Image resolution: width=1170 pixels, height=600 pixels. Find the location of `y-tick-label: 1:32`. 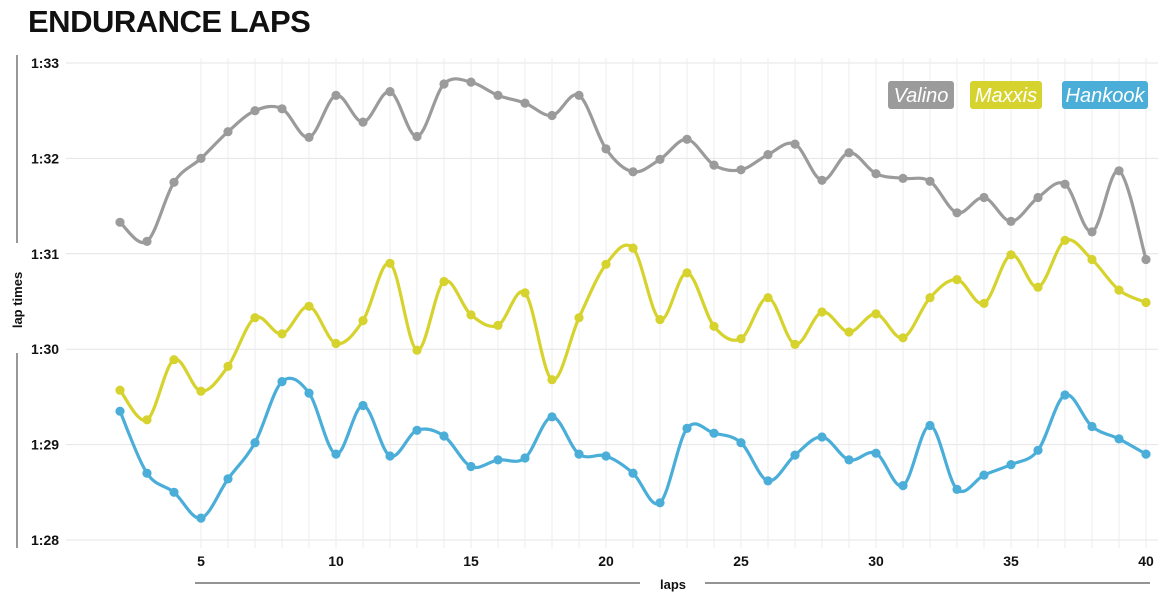

y-tick-label: 1:32 is located at coordinates (45, 158).